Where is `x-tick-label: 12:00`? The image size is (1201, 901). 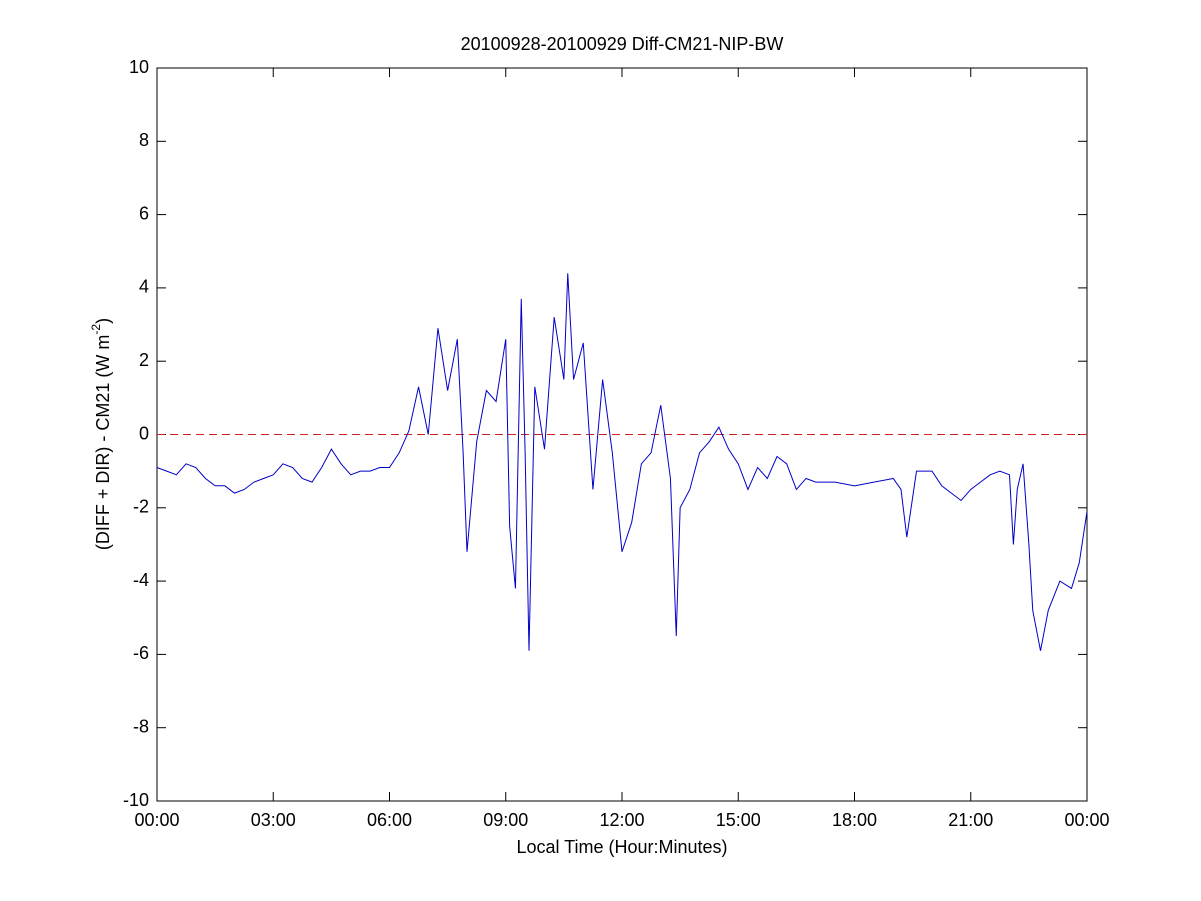 x-tick-label: 12:00 is located at coordinates (621, 820).